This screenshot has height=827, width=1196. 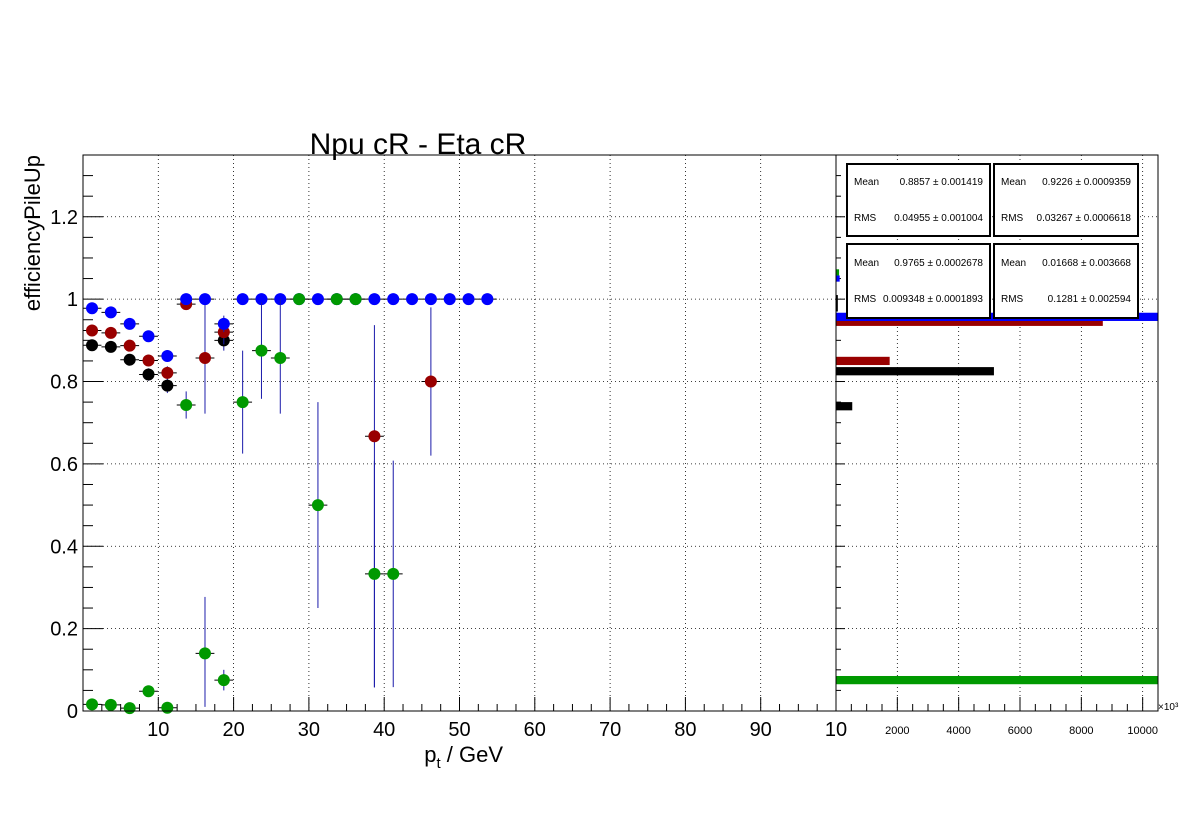 I want to click on stat-rms-value: 0.009348 ± 0.0001893, so click(x=932, y=299).